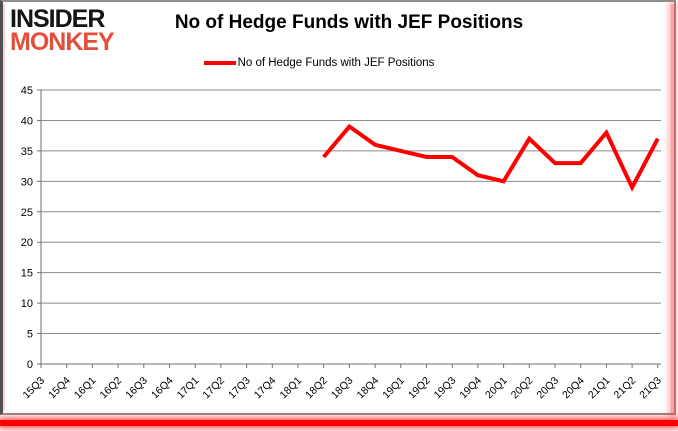 Image resolution: width=678 pixels, height=431 pixels. I want to click on x-tick-label: 17Q4, so click(265, 388).